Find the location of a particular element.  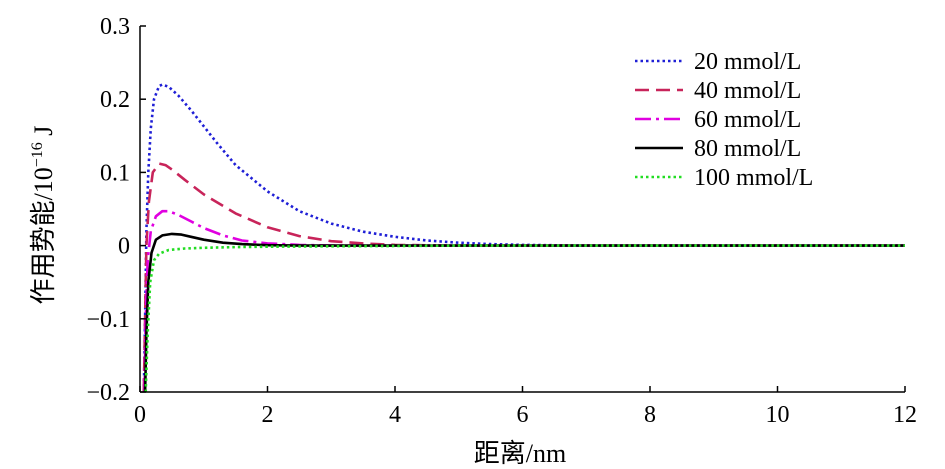

y-axis-title-exponent: −16 is located at coordinates (37, 154).